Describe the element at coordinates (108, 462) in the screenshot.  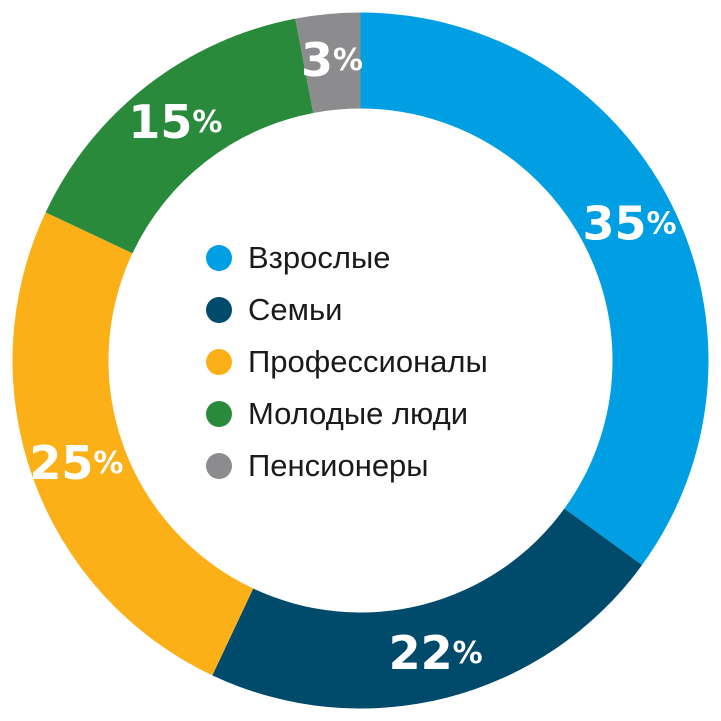
I see `slice-unit-3: %` at that location.